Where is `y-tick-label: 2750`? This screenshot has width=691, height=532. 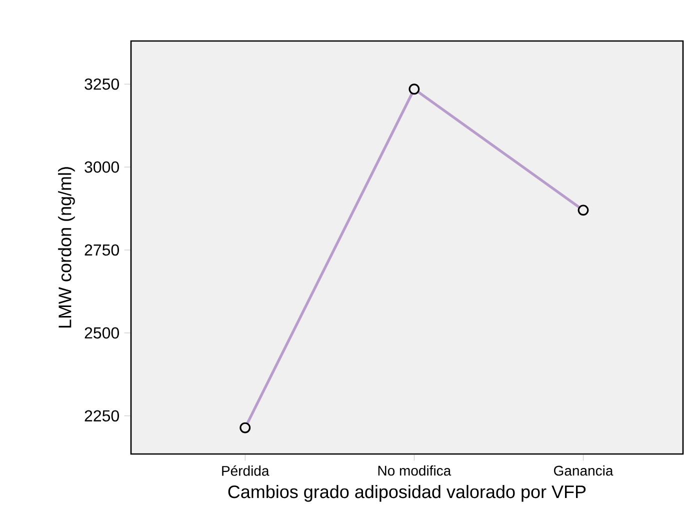 y-tick-label: 2750 is located at coordinates (101, 250).